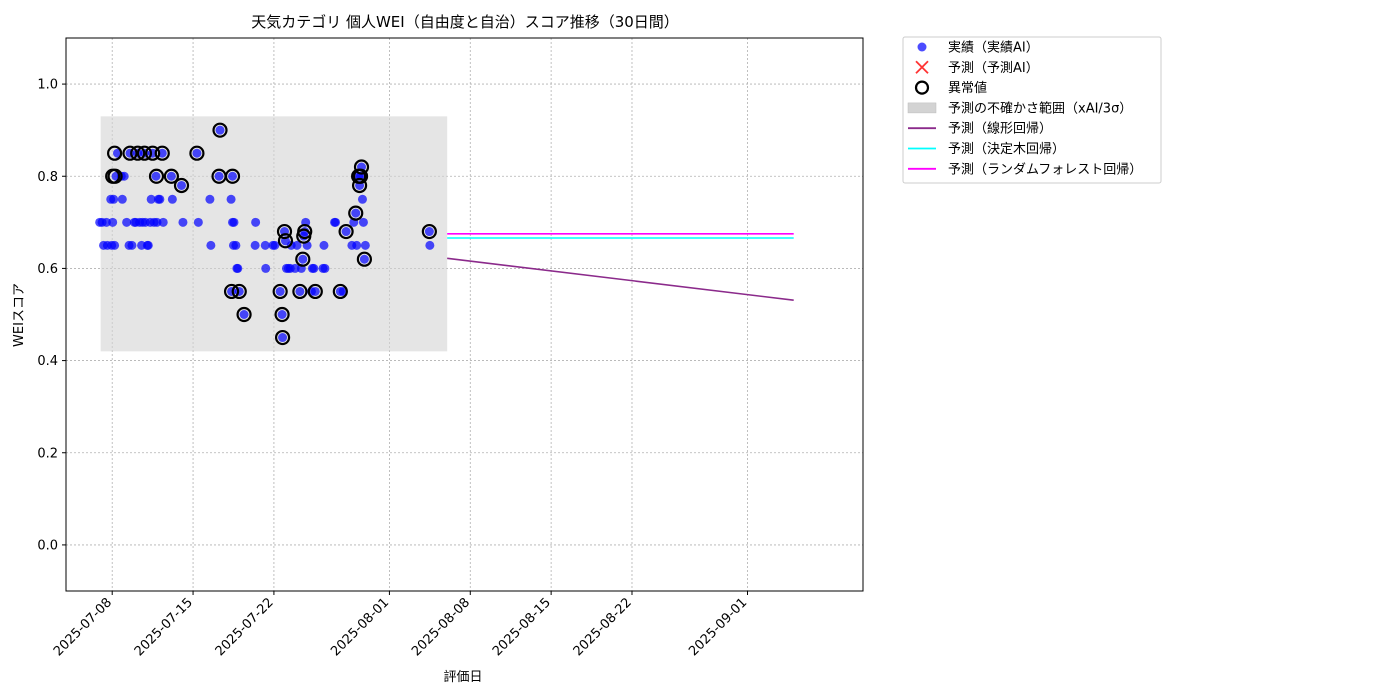  Describe the element at coordinates (922, 87) in the screenshot. I see `legend-ring-icon` at that location.